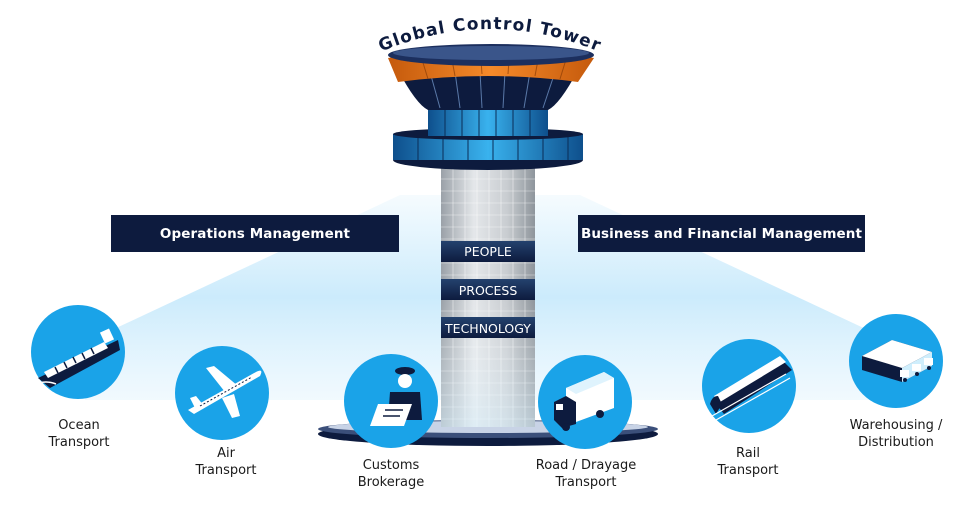  Describe the element at coordinates (79, 425) in the screenshot. I see `label-line: Ocean` at that location.